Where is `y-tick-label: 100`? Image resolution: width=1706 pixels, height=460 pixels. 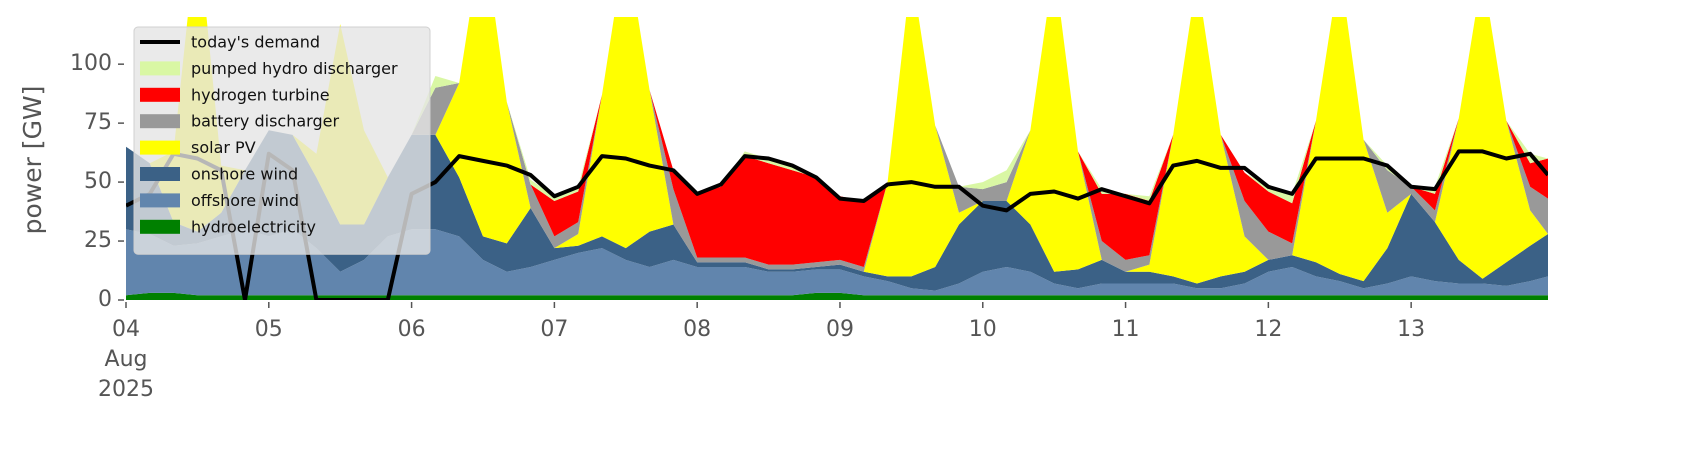
y-tick-label: 100 is located at coordinates (91, 63).